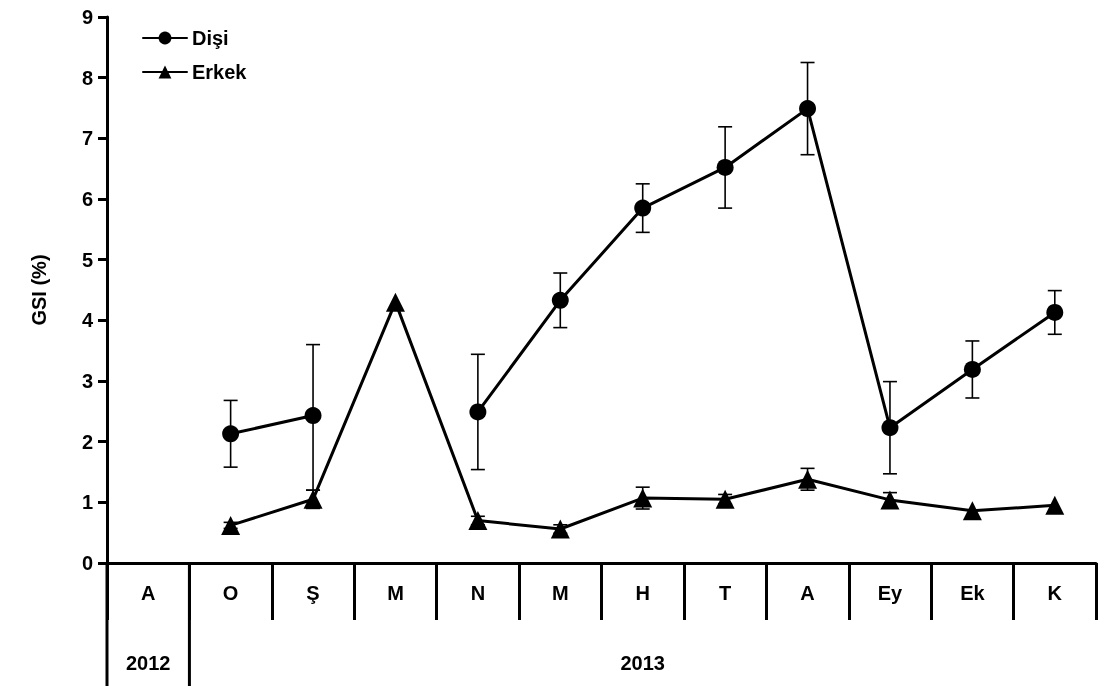  Describe the element at coordinates (230, 593) in the screenshot. I see `x-tick-label: O` at that location.